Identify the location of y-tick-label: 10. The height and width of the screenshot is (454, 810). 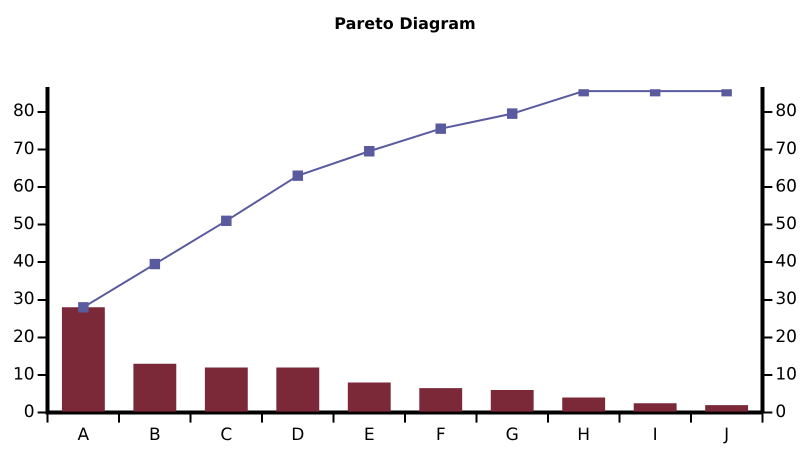
(23, 374).